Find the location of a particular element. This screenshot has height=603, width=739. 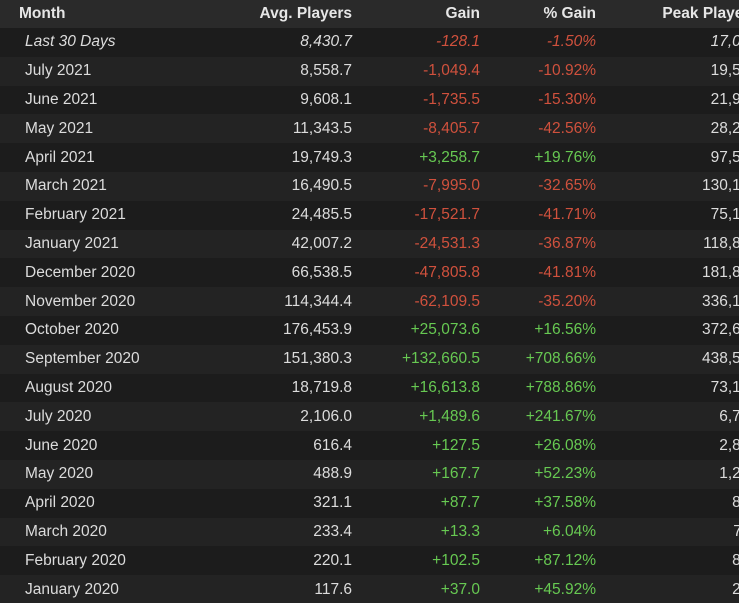

month-cell: April 2020 is located at coordinates (102, 503).